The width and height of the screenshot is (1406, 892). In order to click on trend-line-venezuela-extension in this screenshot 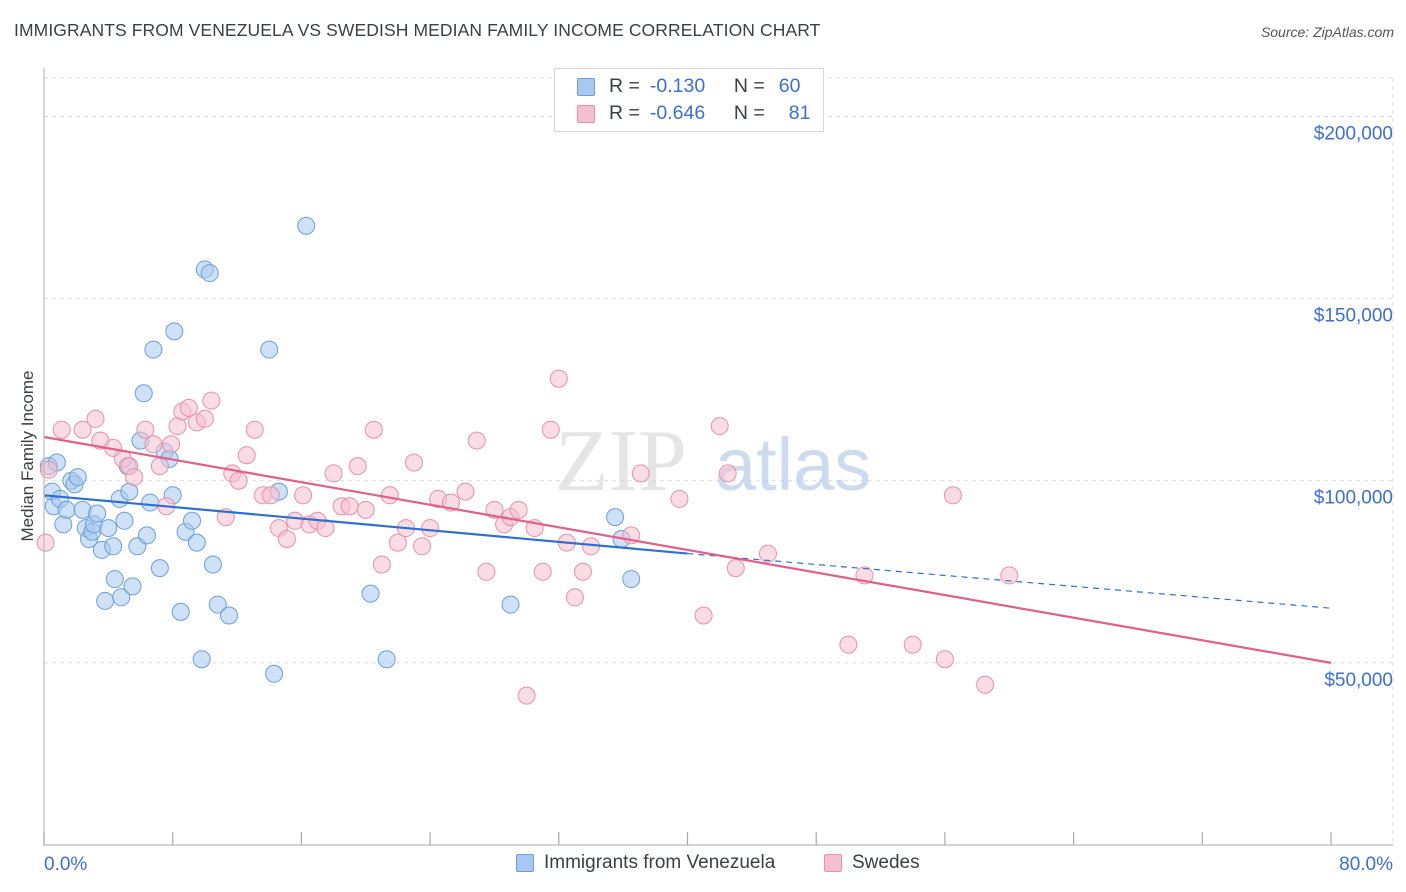, I will do `click(1009, 580)`.